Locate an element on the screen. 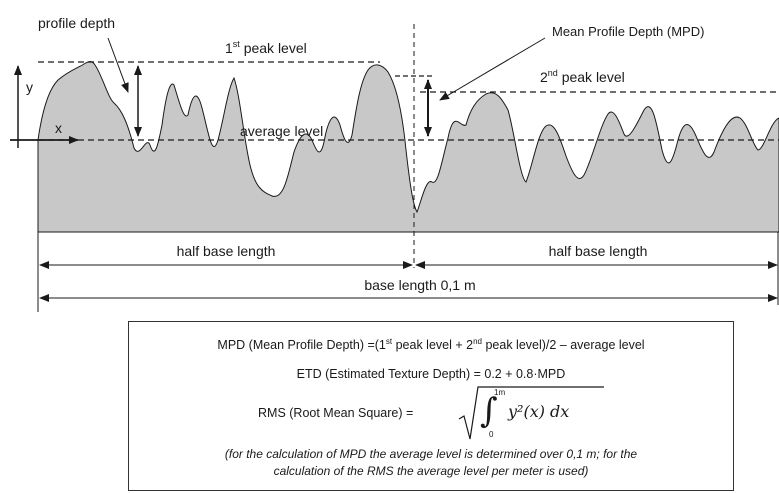 Image resolution: width=779 pixels, height=493 pixels. peak2-label: 2nd peak level is located at coordinates (582, 76).